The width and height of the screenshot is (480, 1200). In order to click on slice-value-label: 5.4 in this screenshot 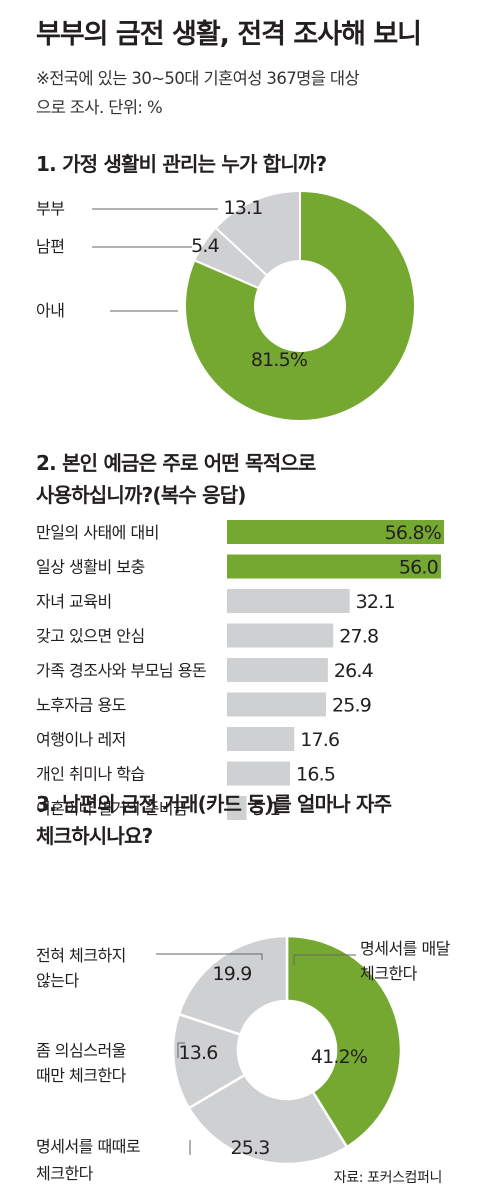, I will do `click(205, 246)`.